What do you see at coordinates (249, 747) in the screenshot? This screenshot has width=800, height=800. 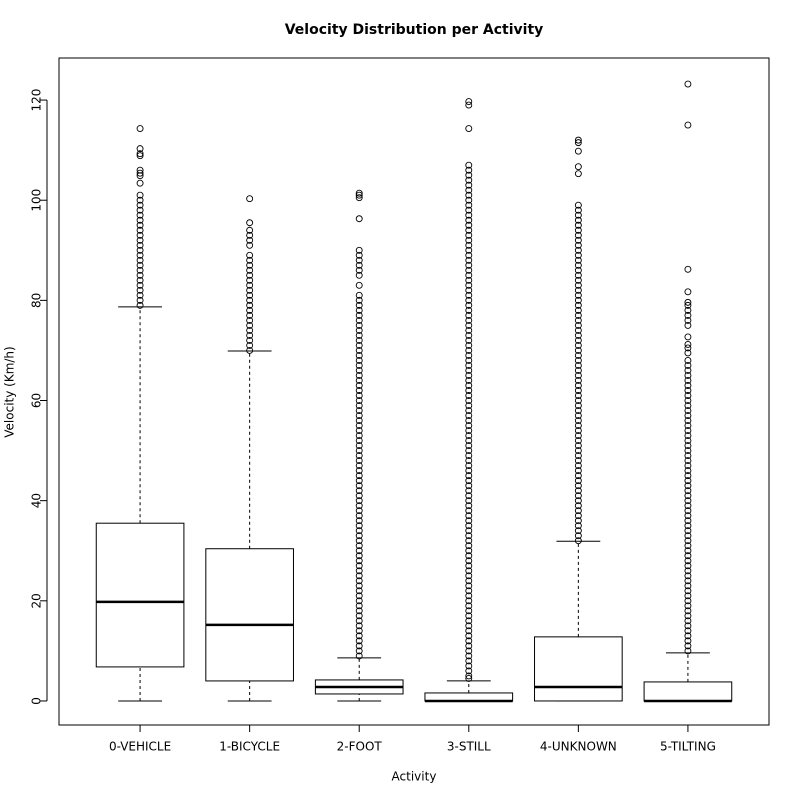 I see `x-tick-label: 1-BICYCLE` at bounding box center [249, 747].